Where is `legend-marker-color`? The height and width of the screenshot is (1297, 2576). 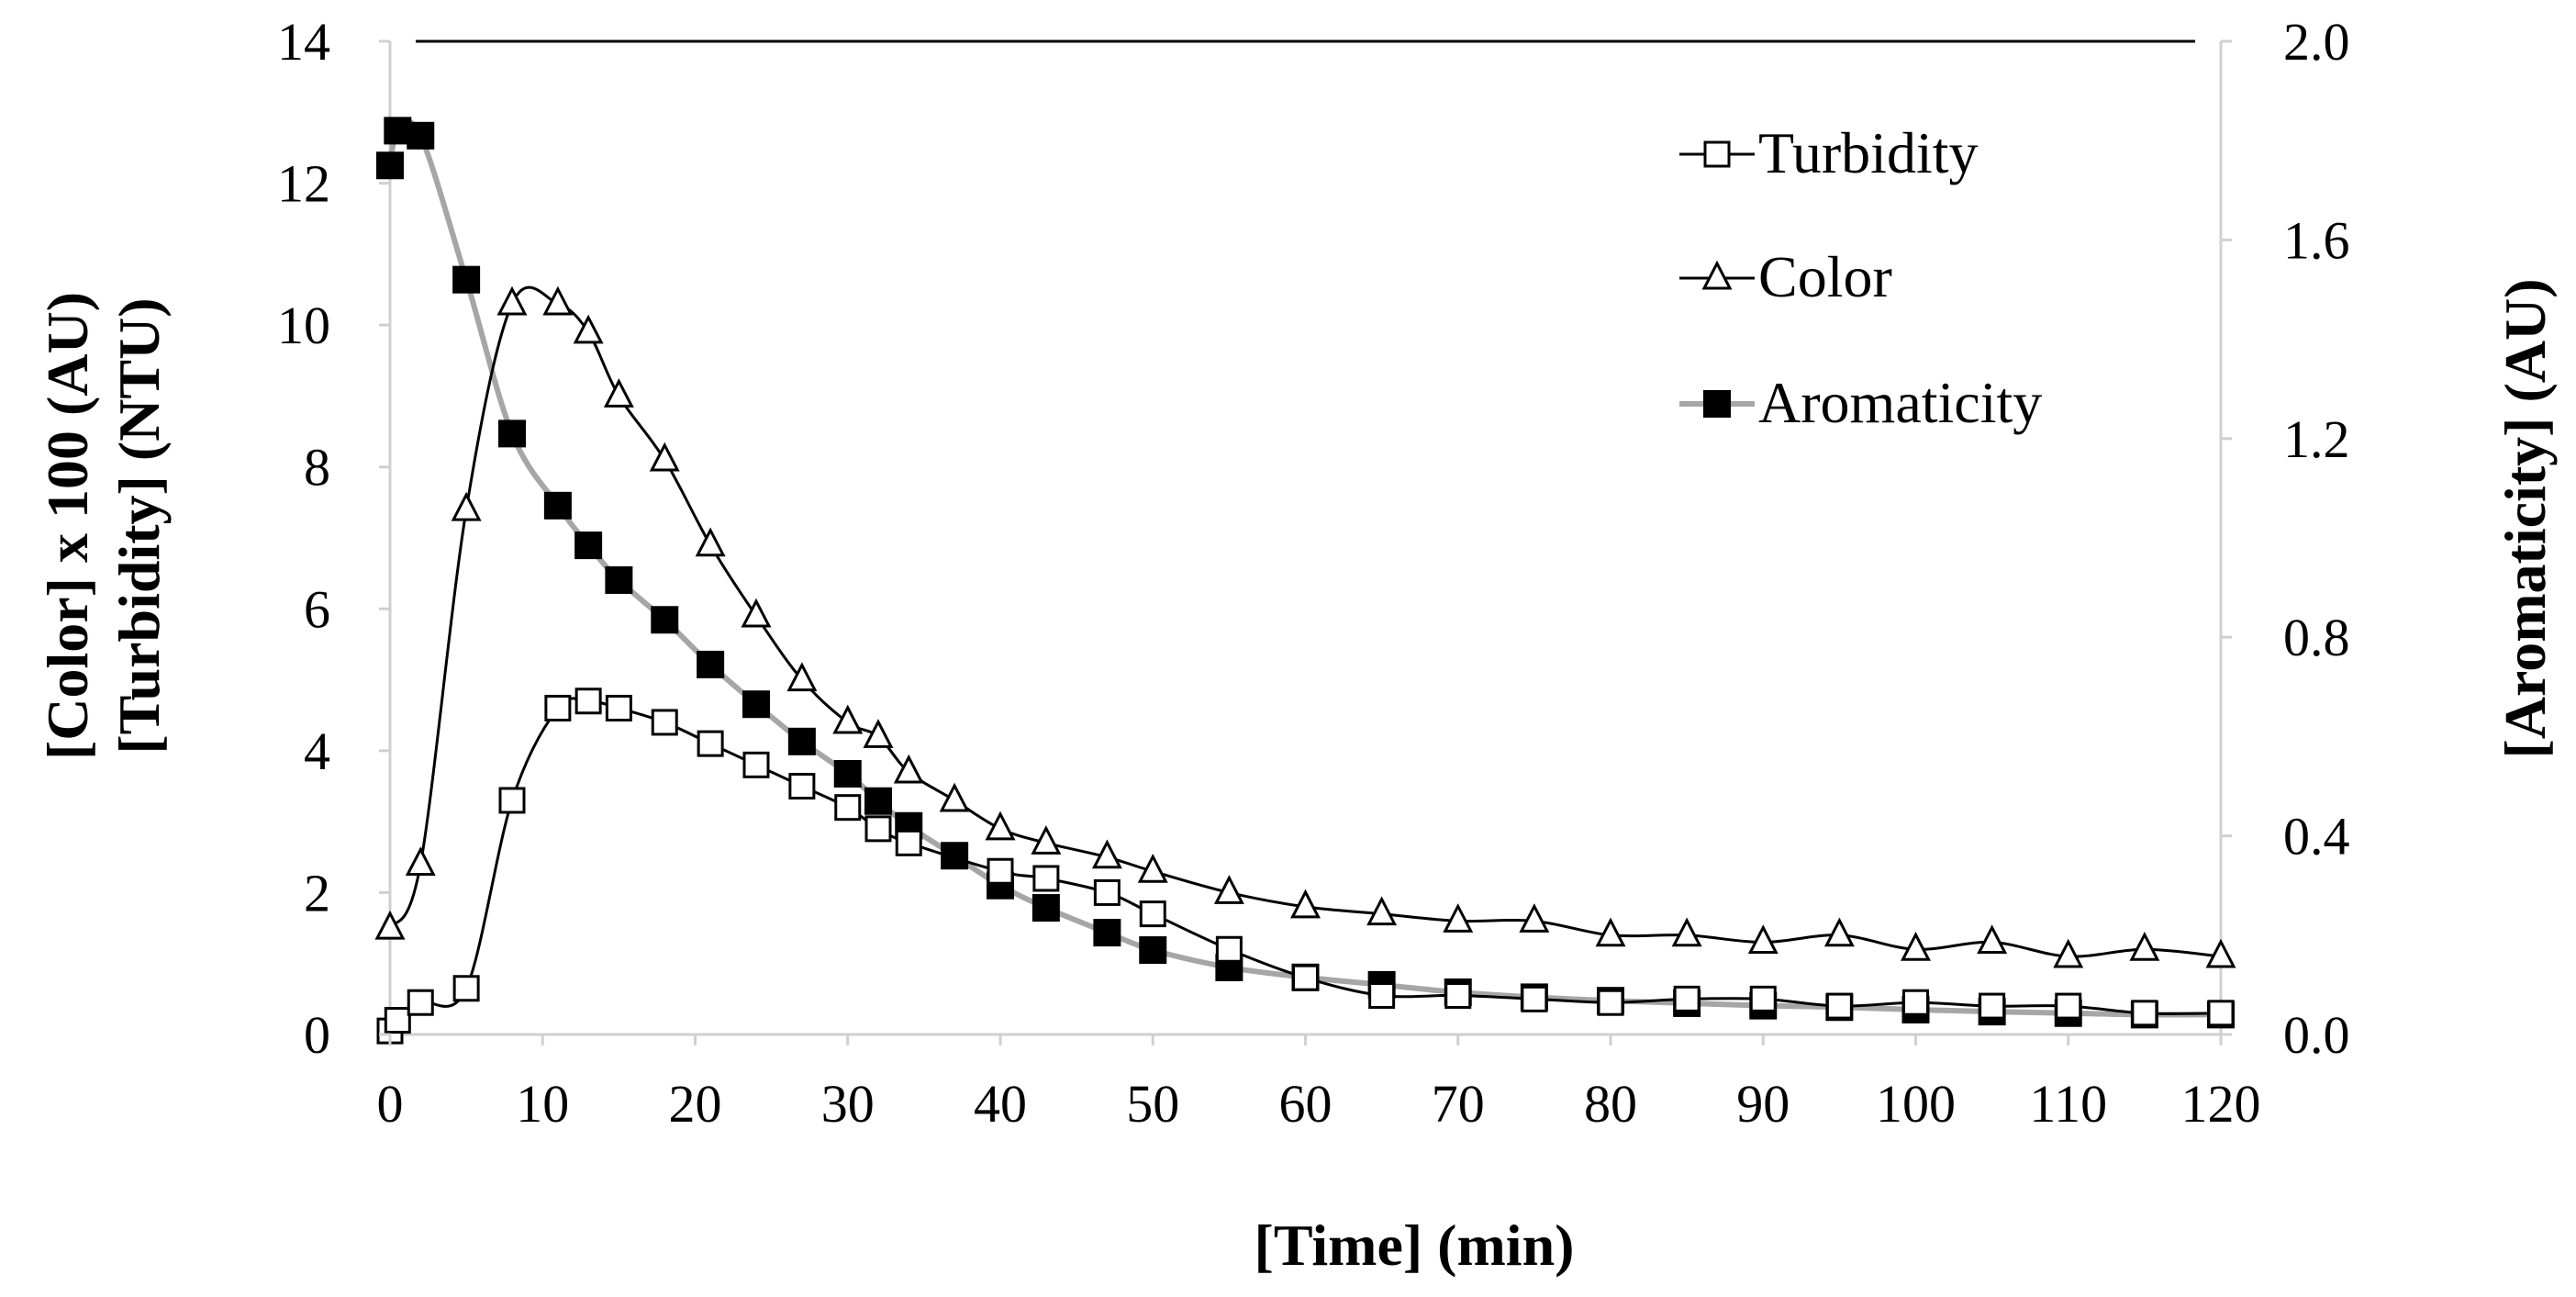 legend-marker-color is located at coordinates (1717, 275).